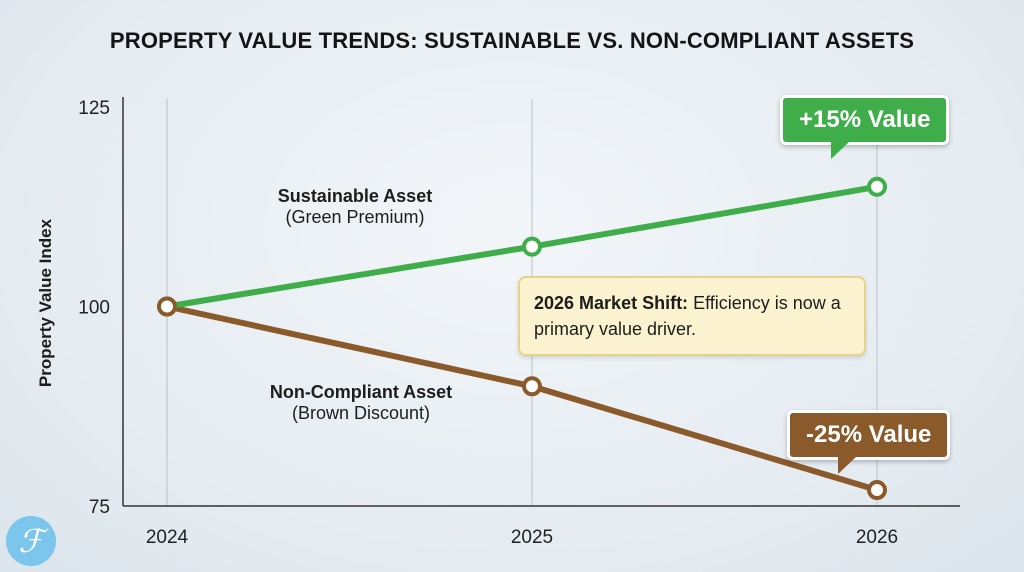 The image size is (1024, 572). Describe the element at coordinates (99, 507) in the screenshot. I see `y-tick-label: 75` at that location.